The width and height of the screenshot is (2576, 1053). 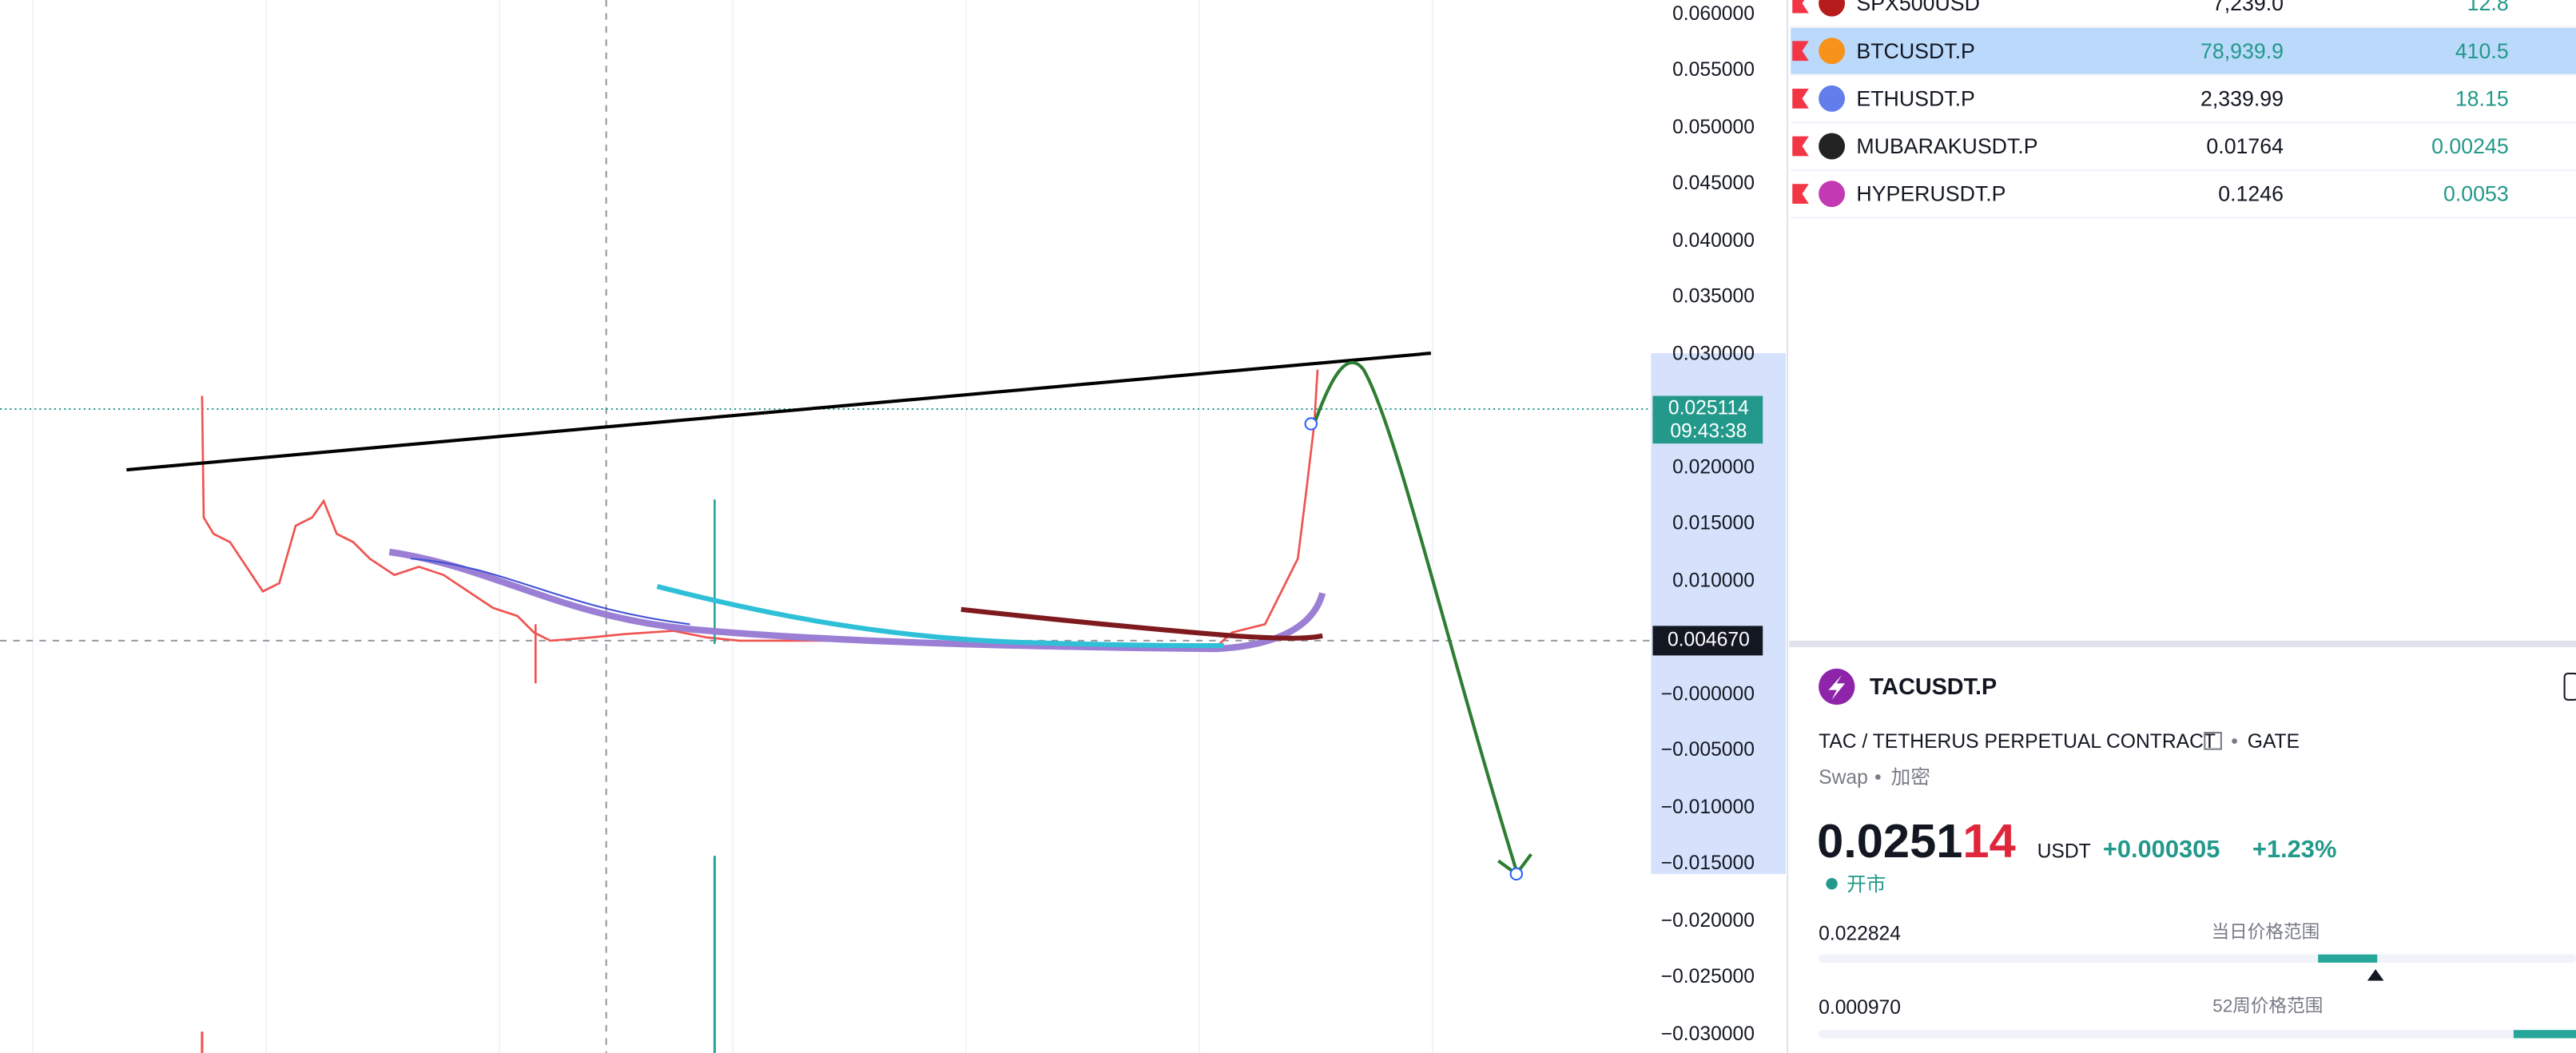 What do you see at coordinates (2267, 1005) in the screenshot?
I see `week52-label: 52周价格范围` at bounding box center [2267, 1005].